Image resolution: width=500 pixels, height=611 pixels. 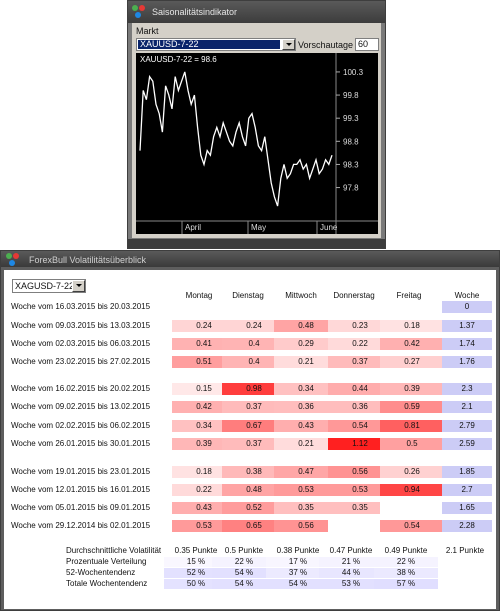 What do you see at coordinates (196, 550) in the screenshot?
I see `summary-cell: 0.35 Punkte` at bounding box center [196, 550].